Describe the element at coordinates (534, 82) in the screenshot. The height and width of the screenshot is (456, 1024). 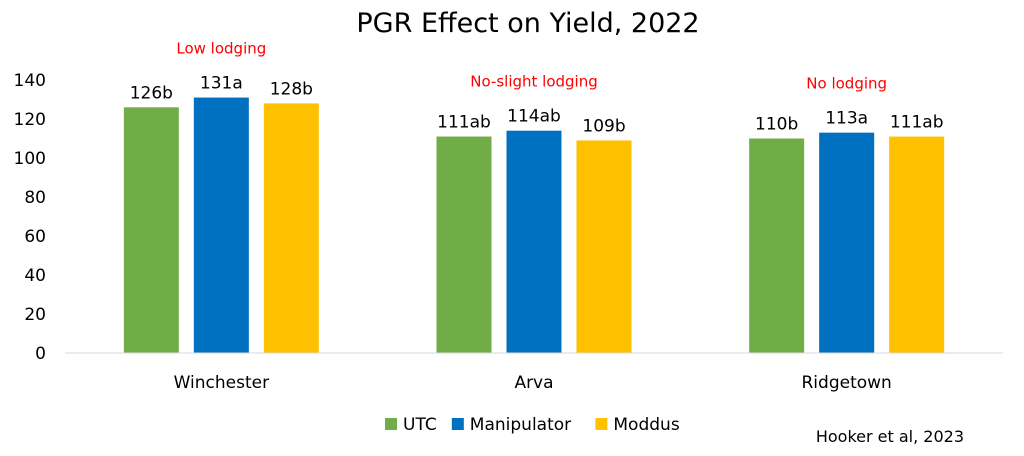
I see `lodging-annotation: No-slight lodging` at that location.